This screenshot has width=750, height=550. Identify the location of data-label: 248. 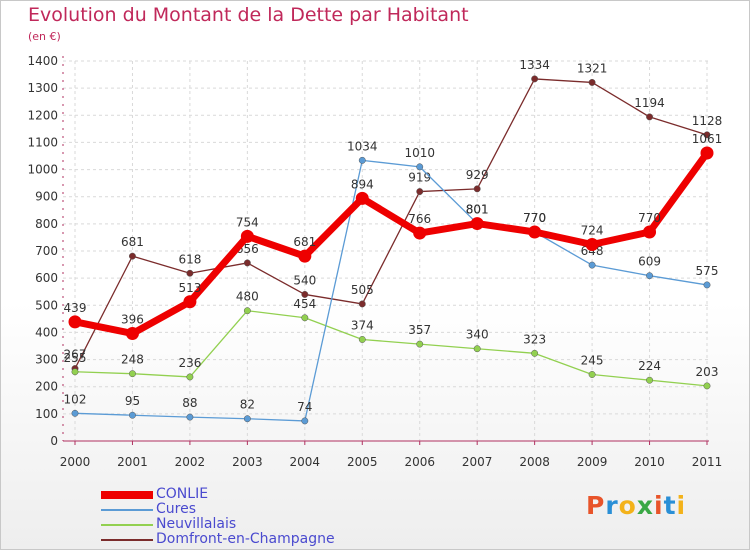
(132, 360).